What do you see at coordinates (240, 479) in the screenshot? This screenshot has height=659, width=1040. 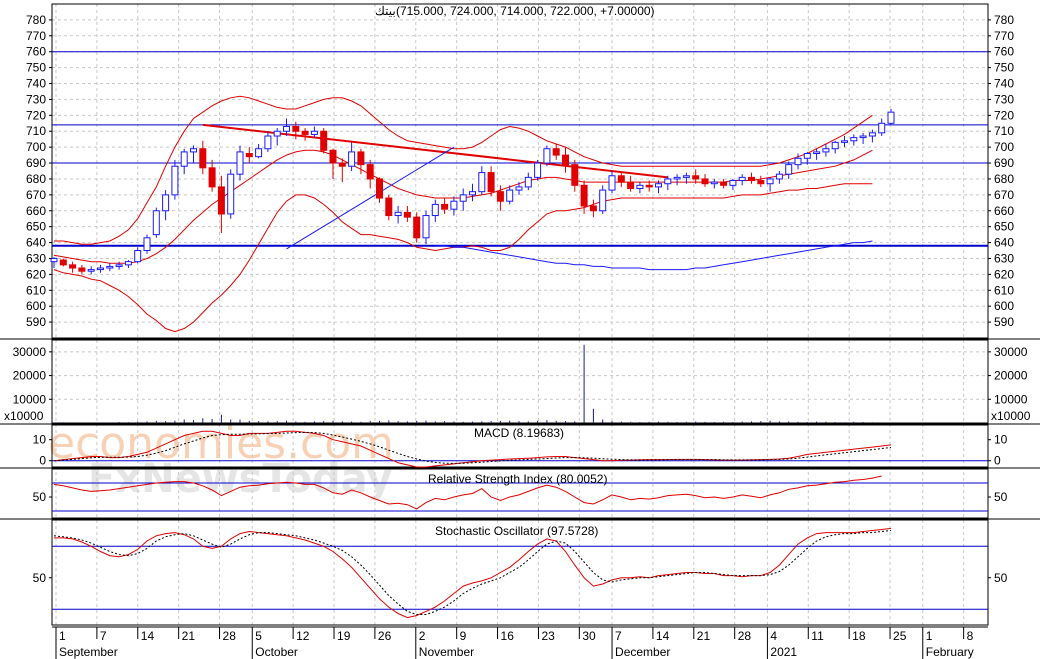 I see `watermark-fxnewstoday: FxNewsToday` at bounding box center [240, 479].